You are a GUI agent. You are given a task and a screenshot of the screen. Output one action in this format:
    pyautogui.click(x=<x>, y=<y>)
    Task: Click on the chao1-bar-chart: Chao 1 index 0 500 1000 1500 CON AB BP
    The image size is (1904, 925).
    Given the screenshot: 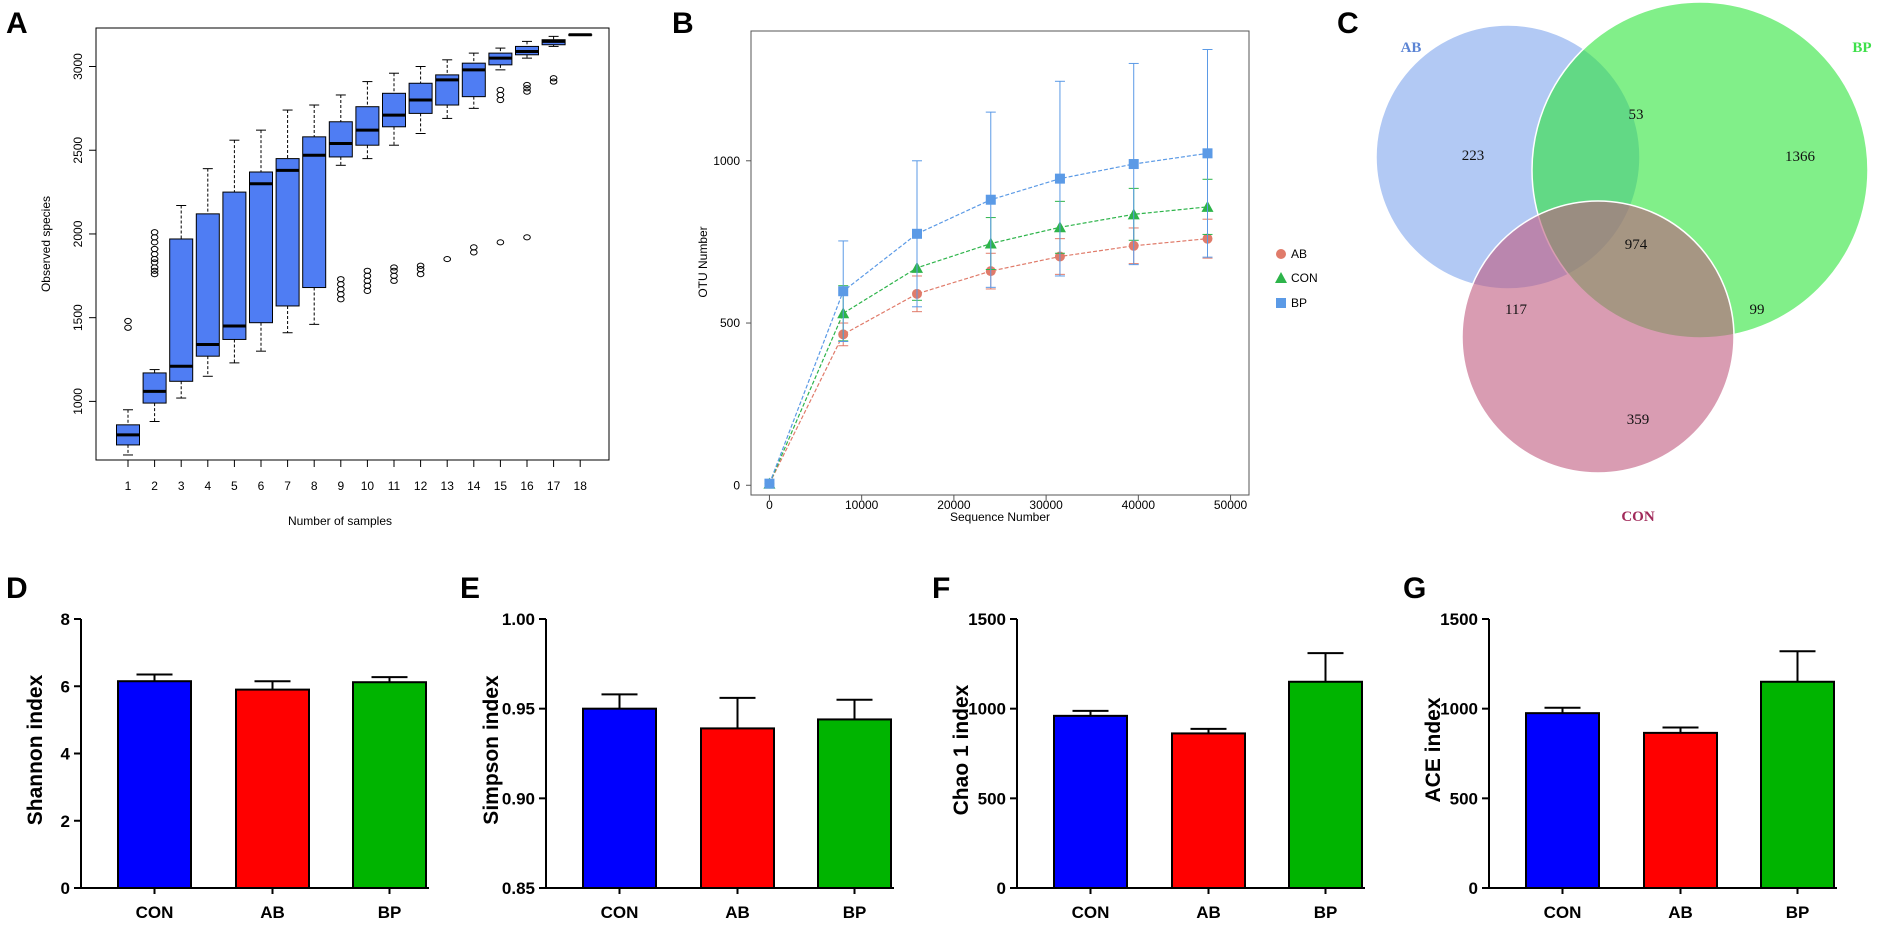 What is the action you would take?
    pyautogui.click(x=1157, y=766)
    